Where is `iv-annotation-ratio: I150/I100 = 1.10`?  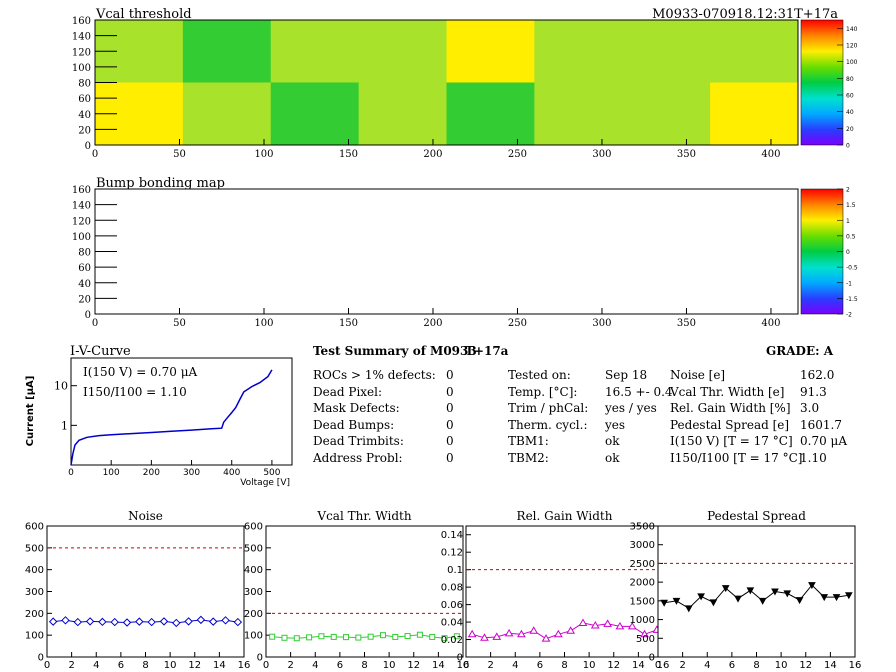 iv-annotation-ratio: I150/I100 = 1.10 is located at coordinates (135, 392).